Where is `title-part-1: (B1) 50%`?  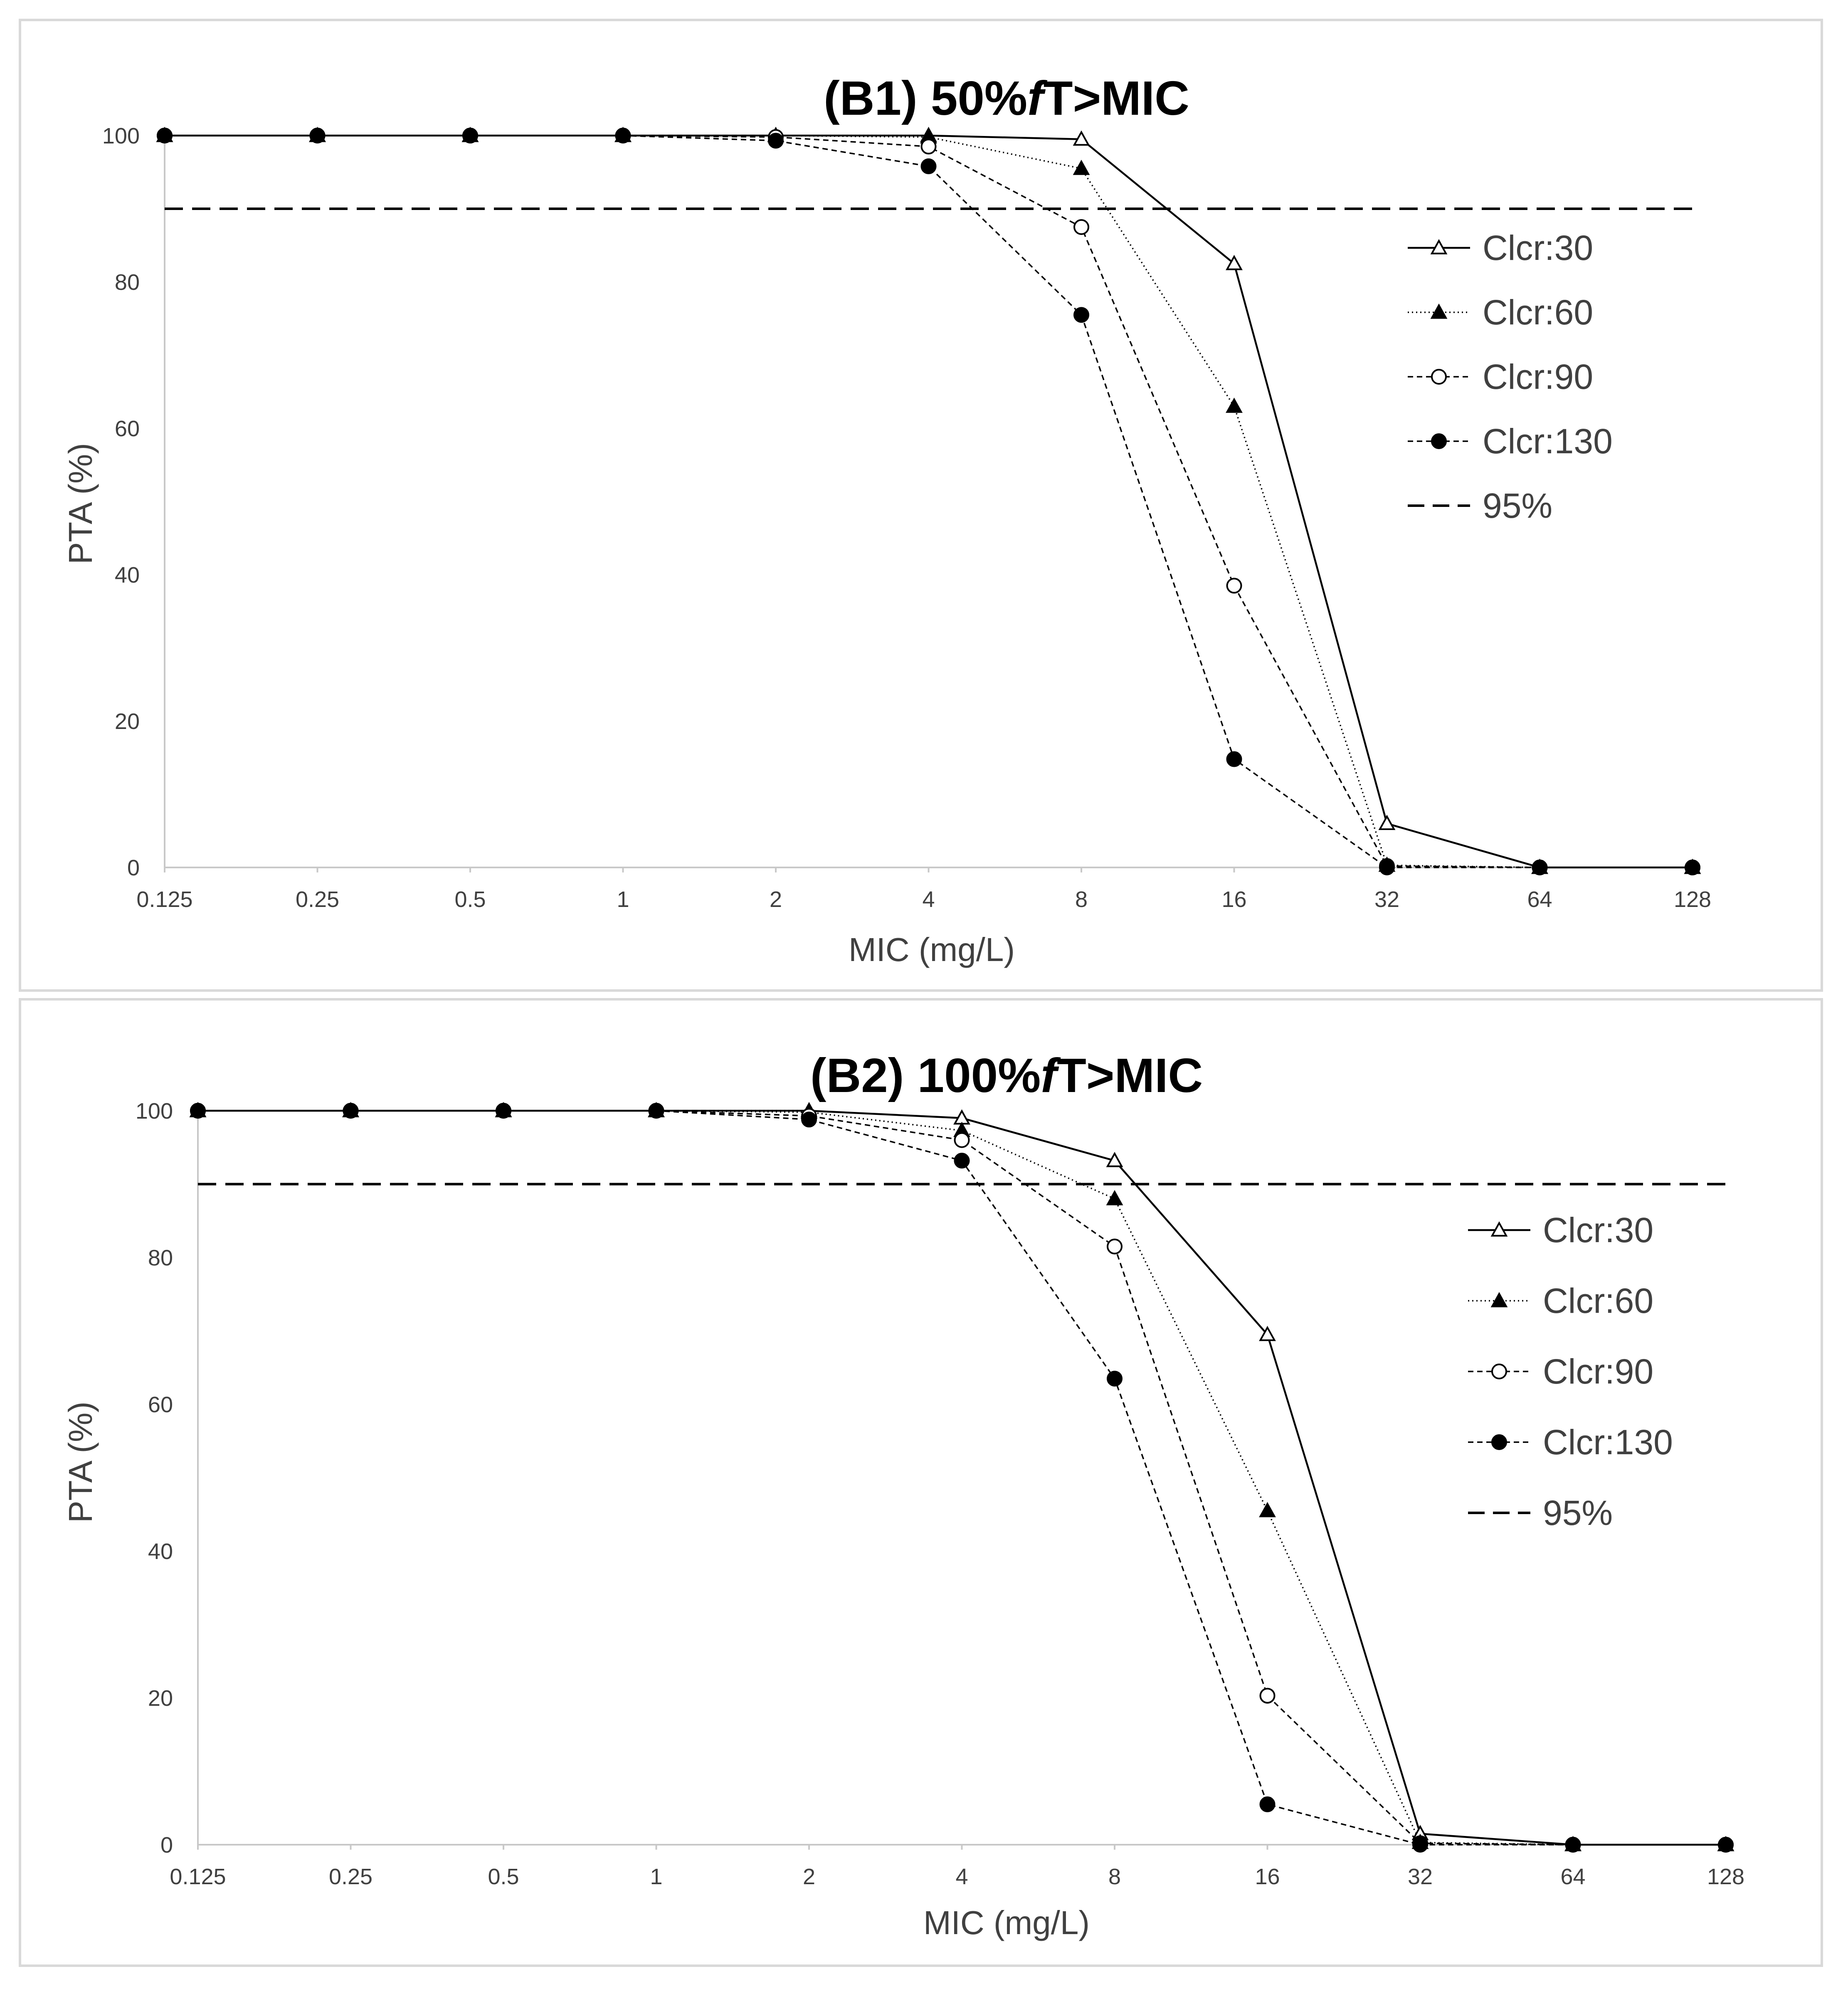 title-part-1: (B1) 50% is located at coordinates (925, 98).